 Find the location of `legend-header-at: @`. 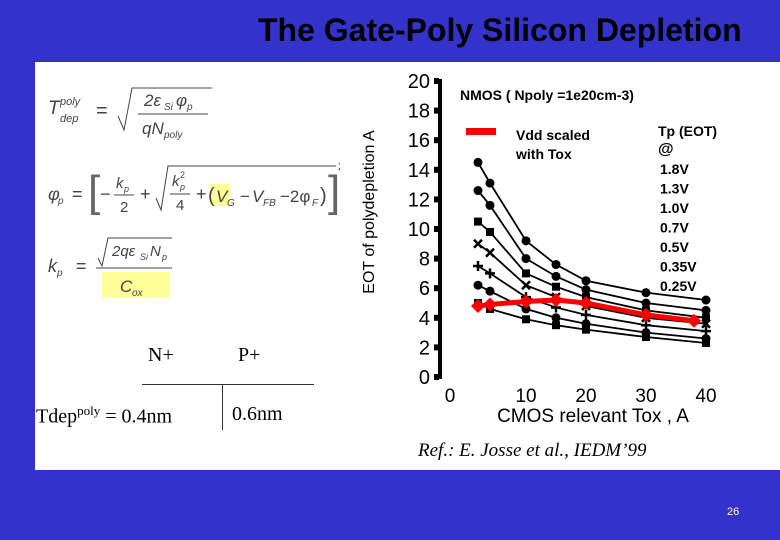

legend-header-at: @ is located at coordinates (666, 149).